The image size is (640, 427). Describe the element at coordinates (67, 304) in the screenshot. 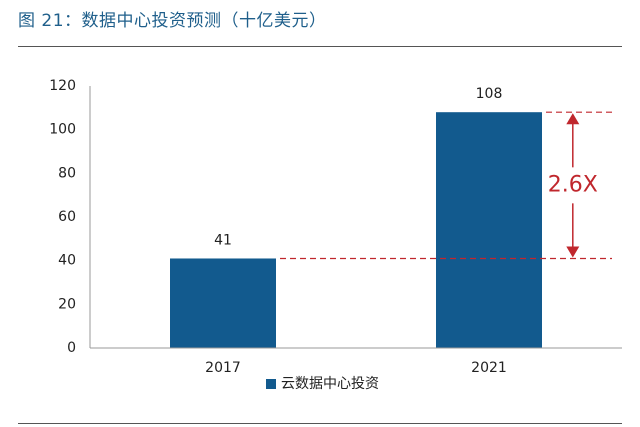

I see `y-tick-label: 20` at that location.